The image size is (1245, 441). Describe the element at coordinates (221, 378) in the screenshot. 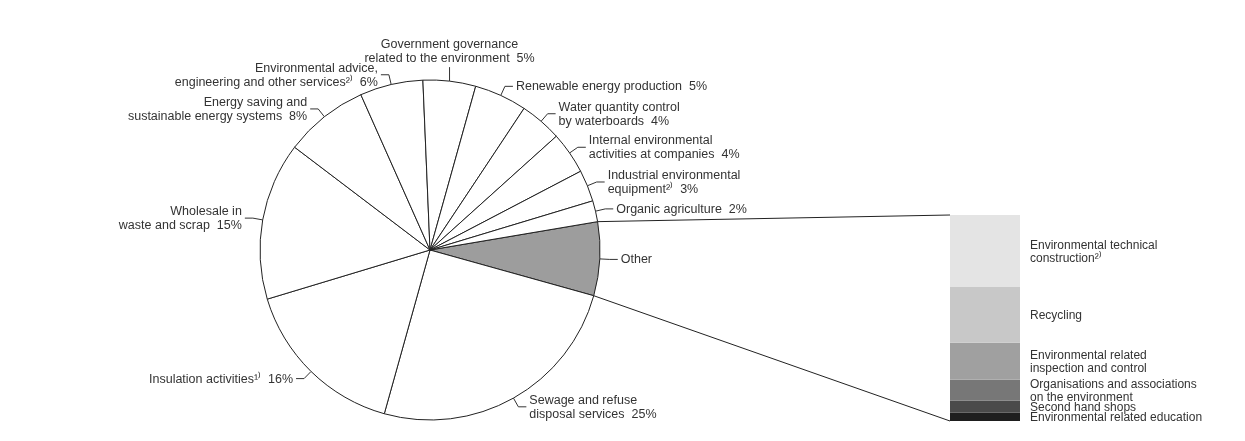

I see `slice-label: Insulation activities¹⁾ 16%` at that location.